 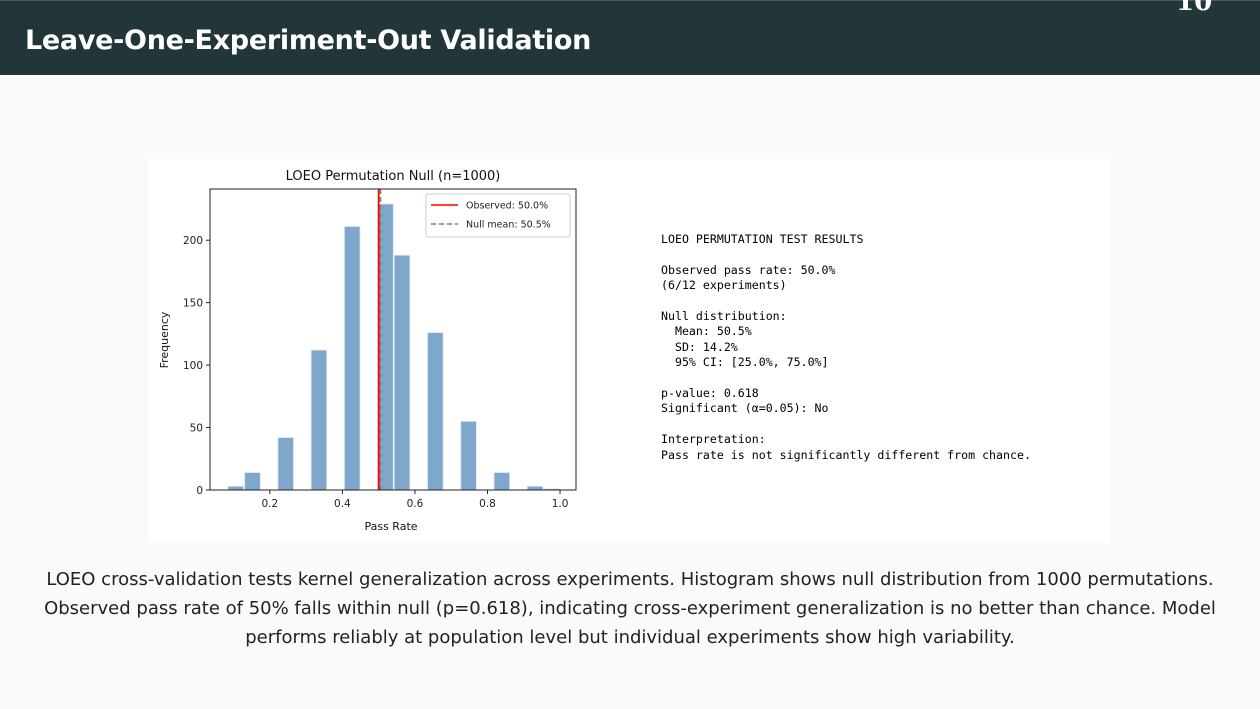 I want to click on x-axis-label: Pass Rate, so click(x=390, y=526).